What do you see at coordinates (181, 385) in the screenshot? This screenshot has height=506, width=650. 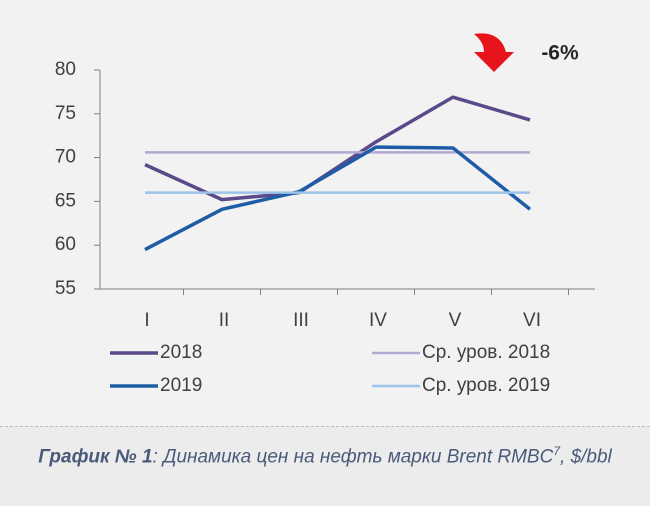 I see `legend-label: 2019` at bounding box center [181, 385].